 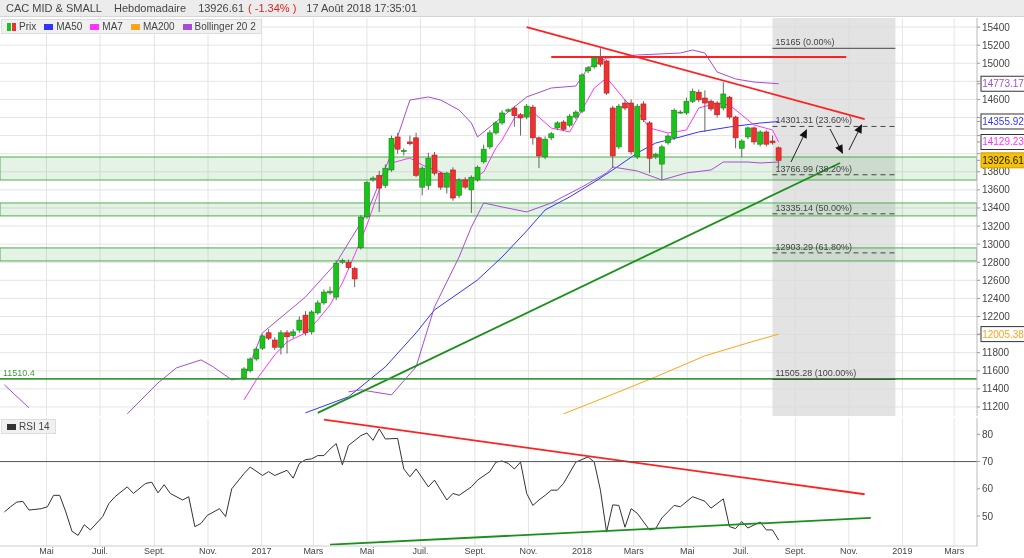 I want to click on y-tick-label: 14129.23, so click(x=1003, y=142).